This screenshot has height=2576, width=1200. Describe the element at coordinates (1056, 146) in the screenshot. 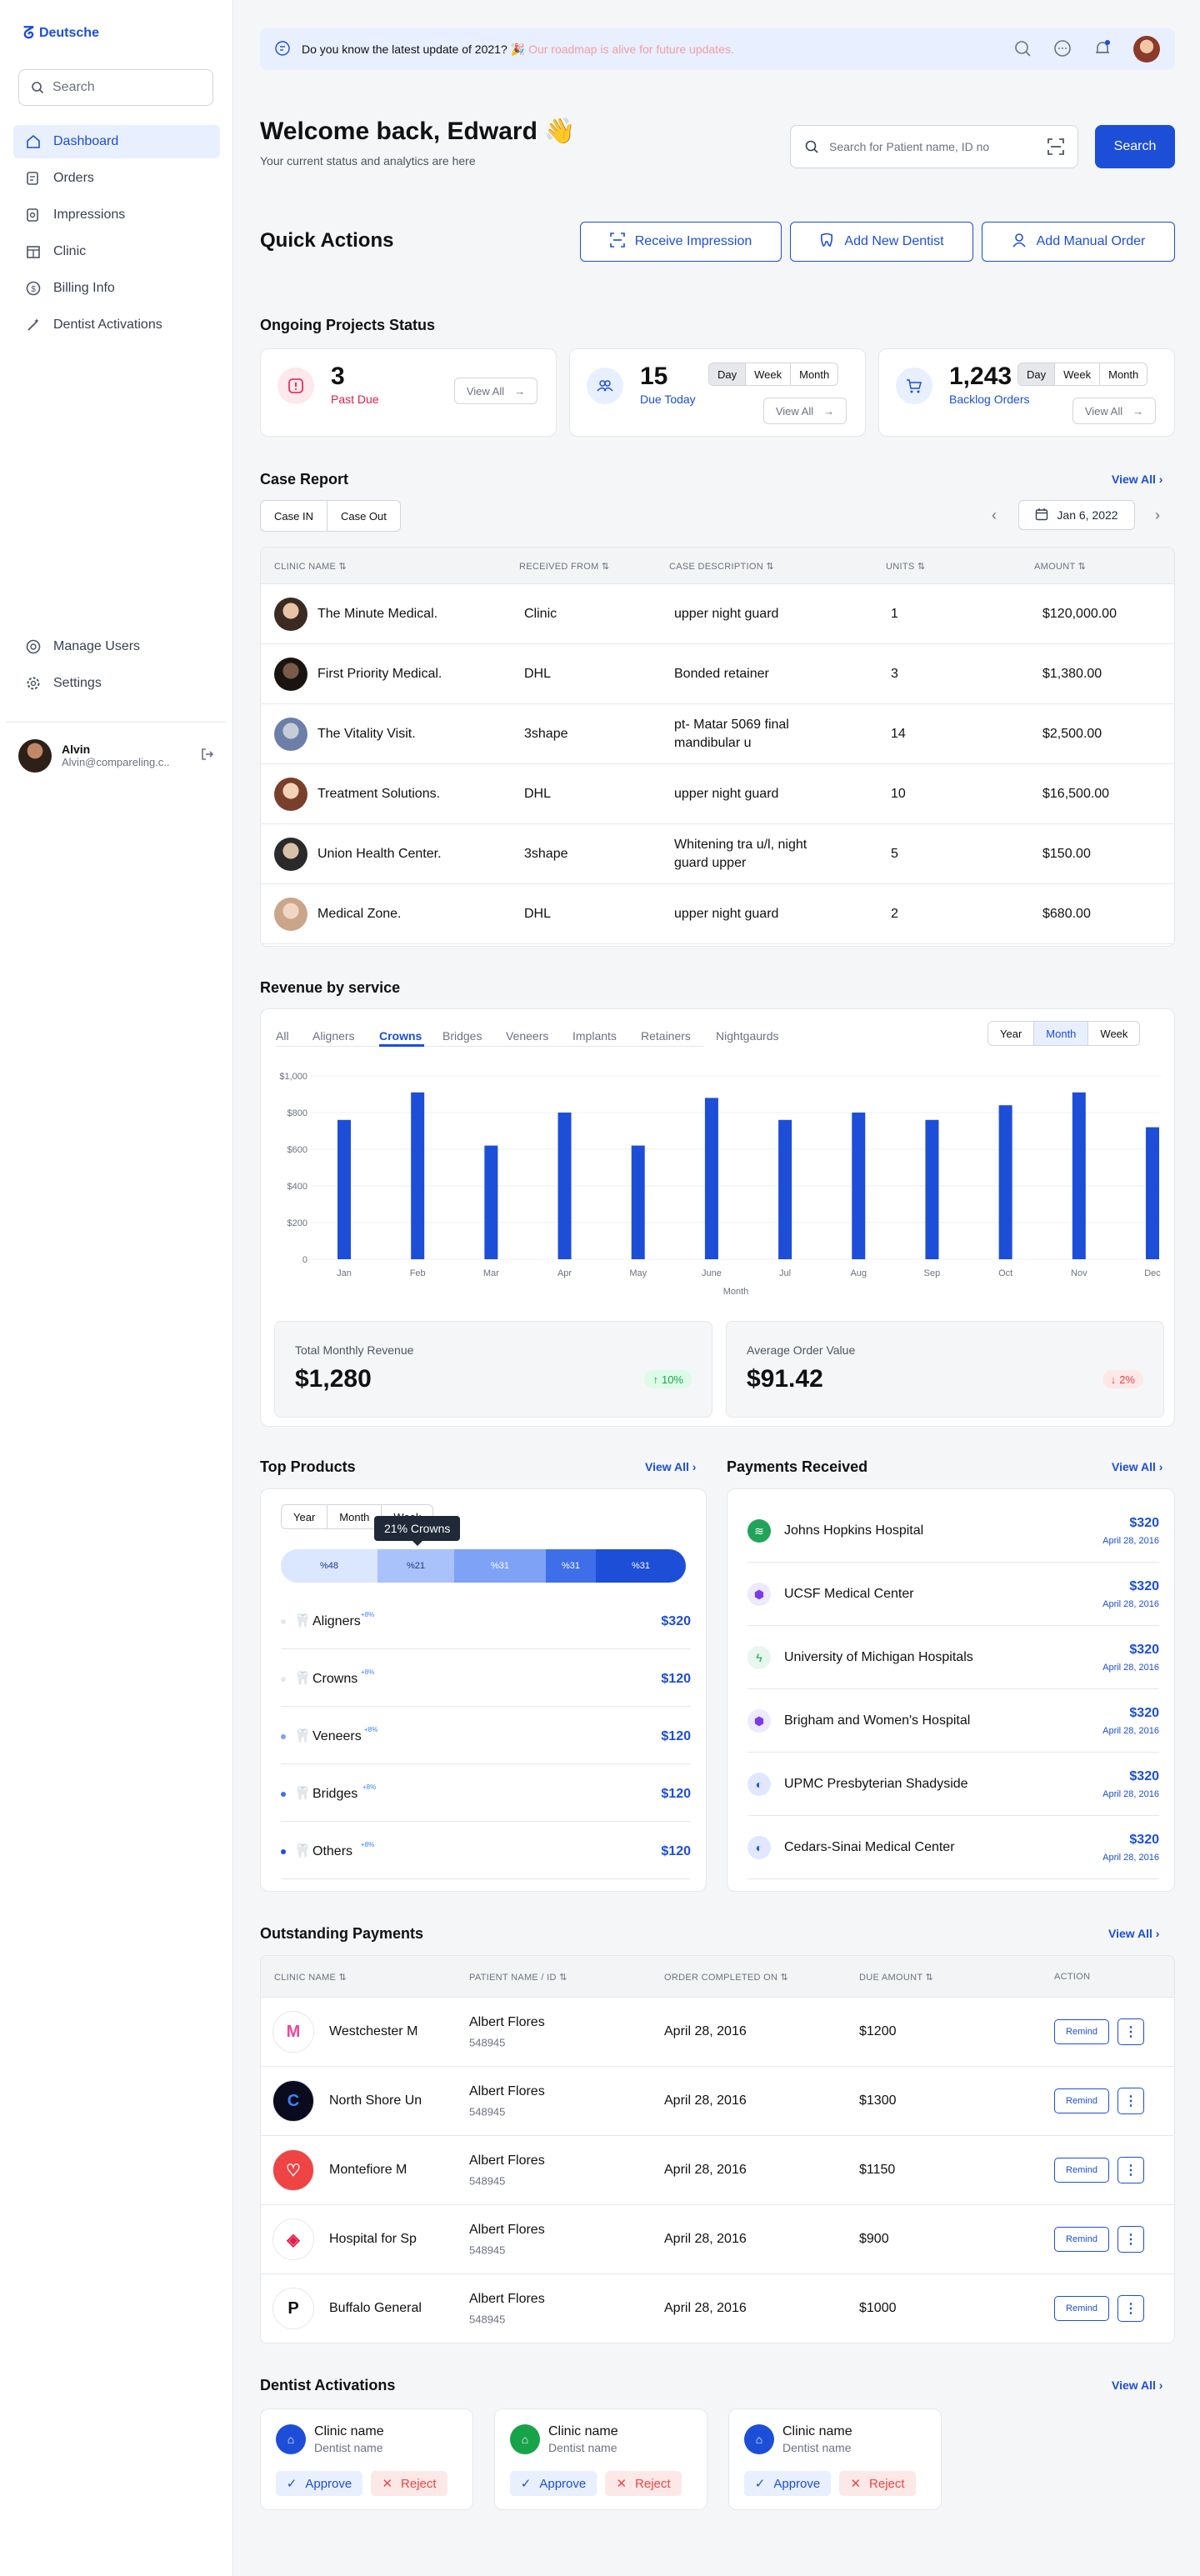

I see `scan-icon` at that location.